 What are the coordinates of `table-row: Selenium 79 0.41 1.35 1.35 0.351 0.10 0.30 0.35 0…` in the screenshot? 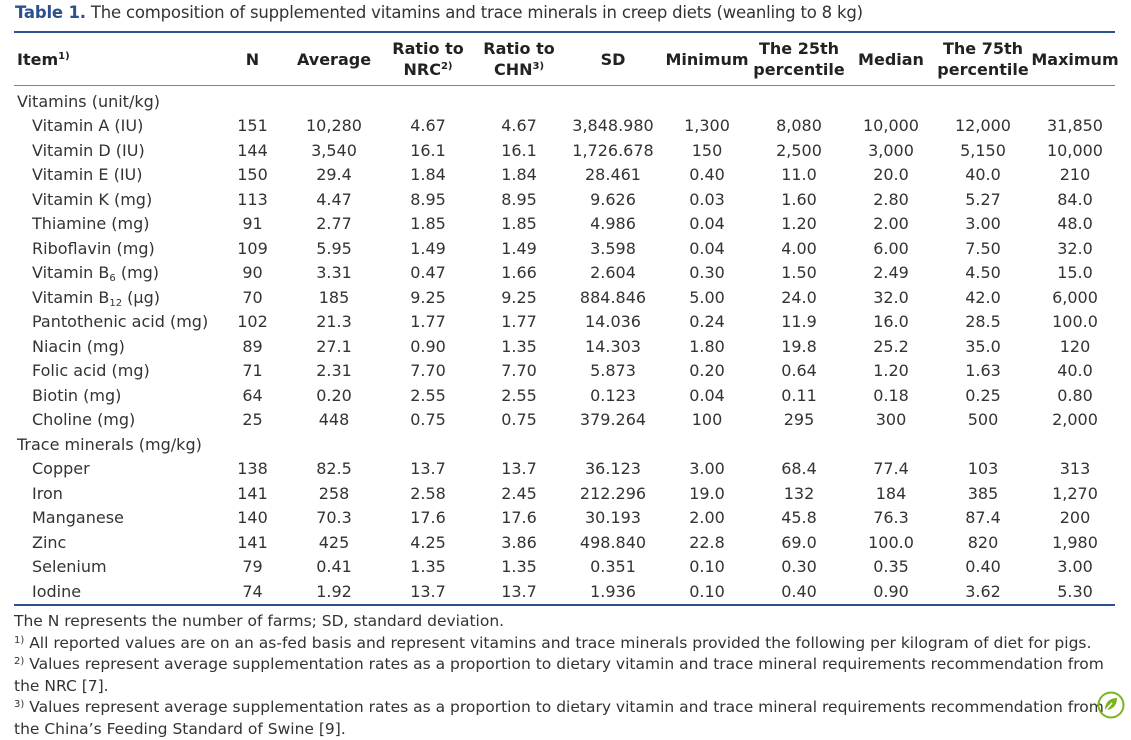 It's located at (567, 567).